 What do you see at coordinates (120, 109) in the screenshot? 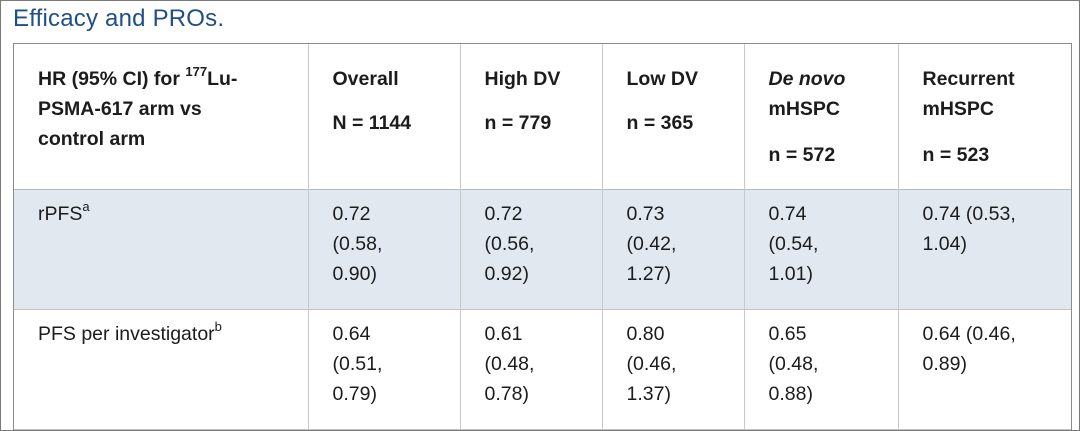
I see `header-hr-line2: PSMA-617 arm vs` at bounding box center [120, 109].